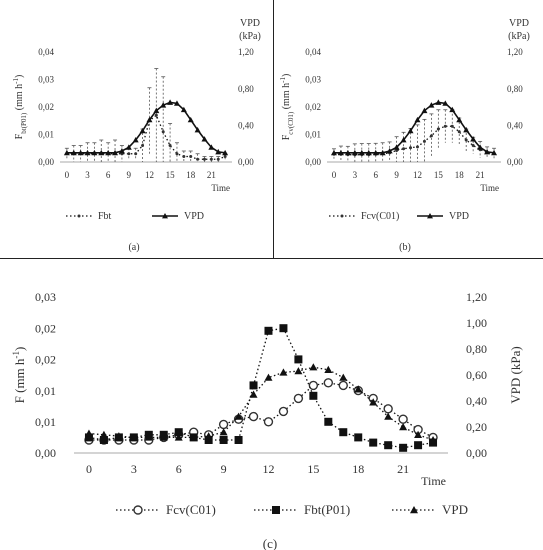 The width and height of the screenshot is (543, 550). What do you see at coordinates (149, 175) in the screenshot?
I see `panel-a-x-tick-label: 12` at bounding box center [149, 175].